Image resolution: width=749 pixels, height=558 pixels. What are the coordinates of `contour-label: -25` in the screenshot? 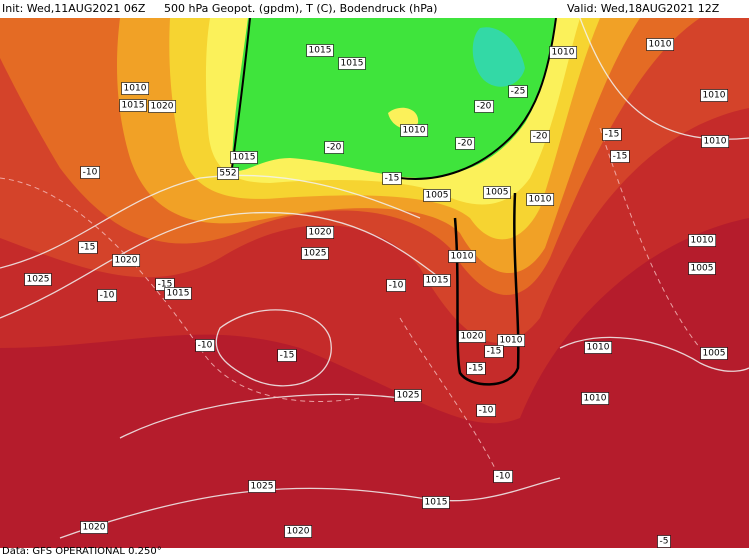 It's located at (518, 92).